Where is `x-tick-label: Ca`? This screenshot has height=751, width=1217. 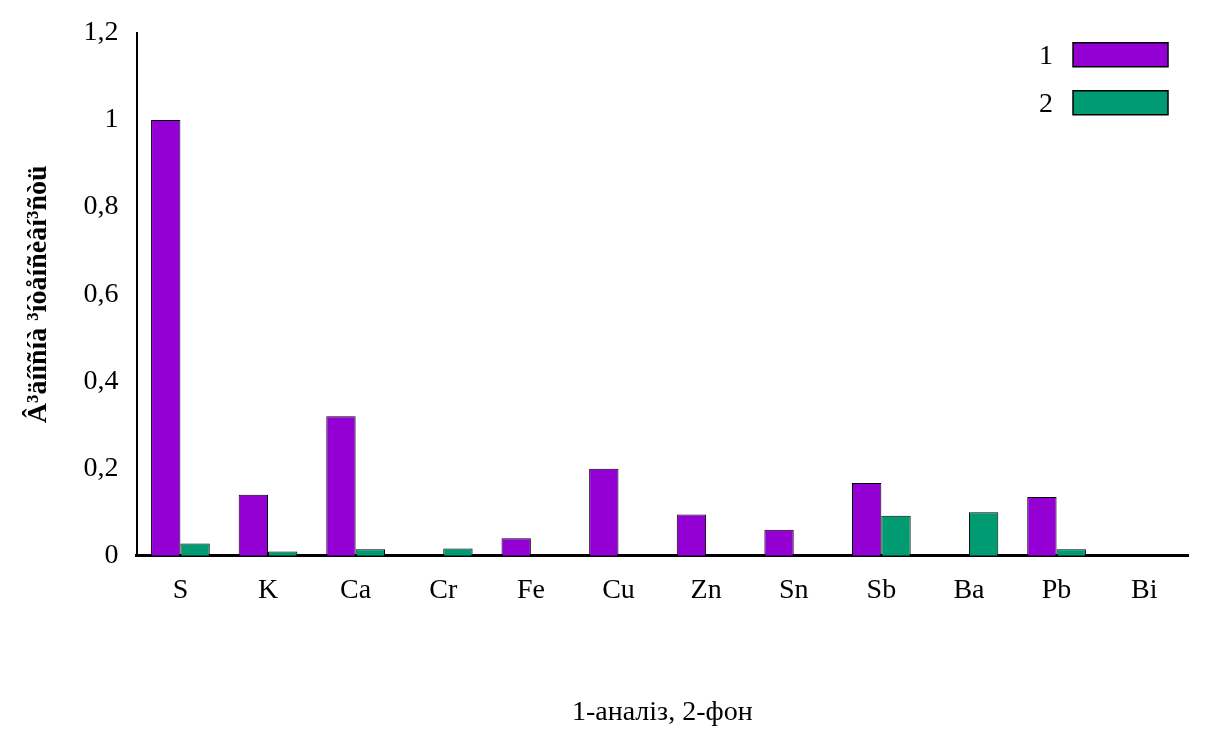 x-tick-label: Ca is located at coordinates (356, 588).